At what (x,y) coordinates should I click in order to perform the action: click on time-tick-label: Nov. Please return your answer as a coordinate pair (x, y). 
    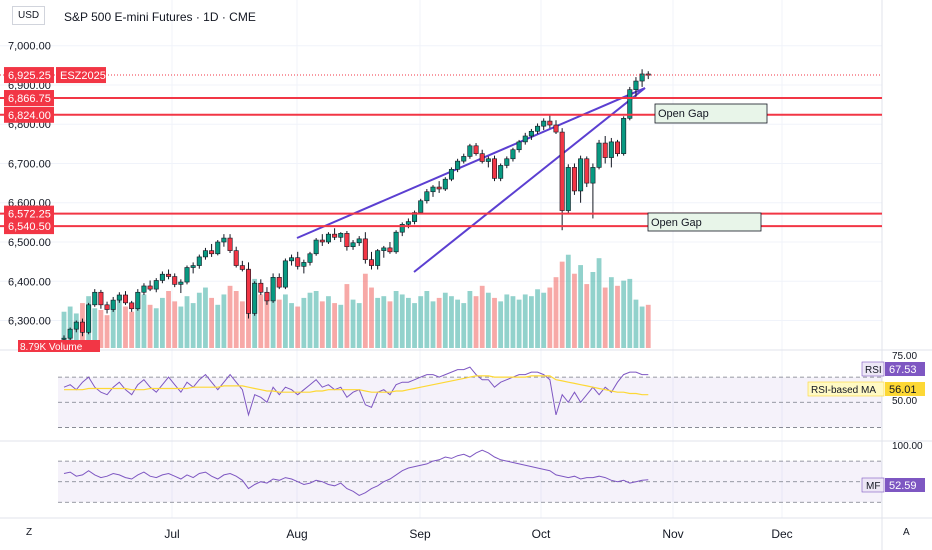
    Looking at the image, I should click on (672, 534).